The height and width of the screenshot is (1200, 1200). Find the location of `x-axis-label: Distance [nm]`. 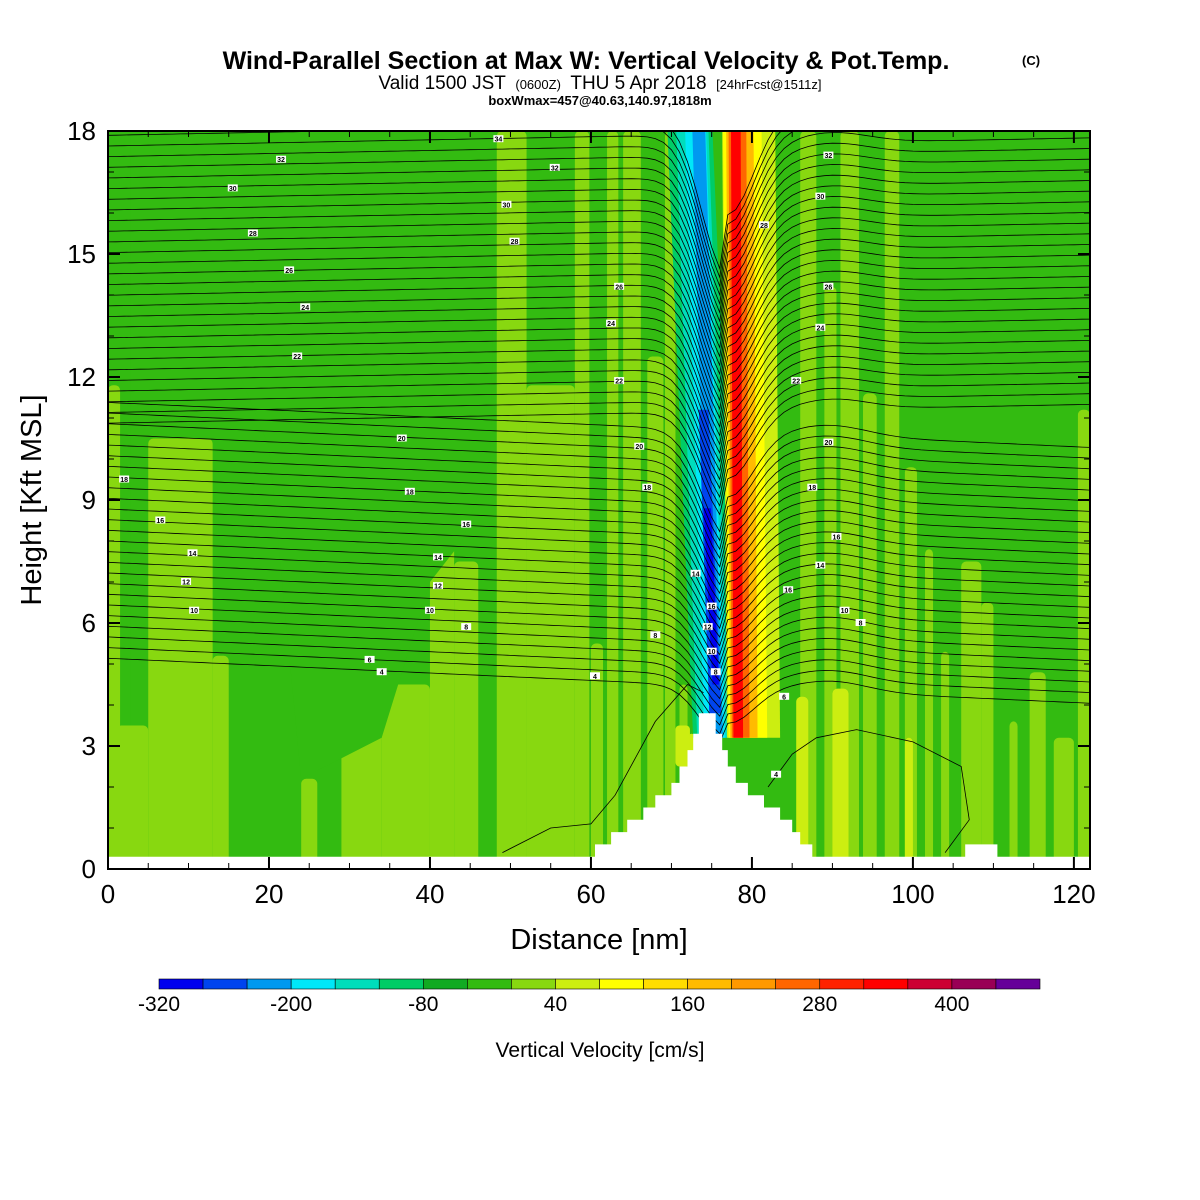

x-axis-label: Distance [nm] is located at coordinates (598, 940).